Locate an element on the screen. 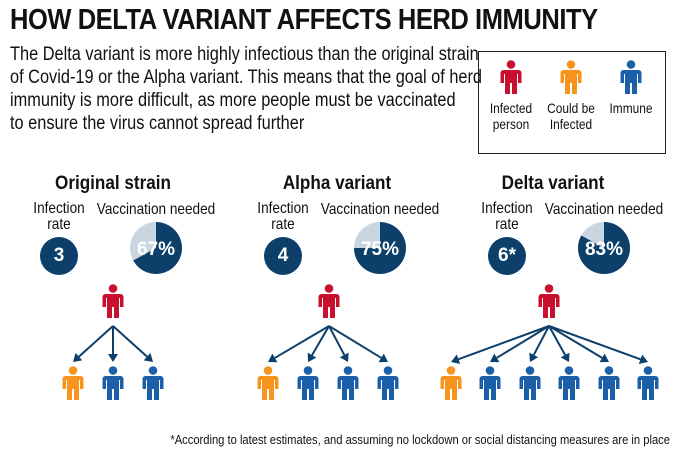 This screenshot has width=678, height=467. pie-label: 75% is located at coordinates (380, 249).